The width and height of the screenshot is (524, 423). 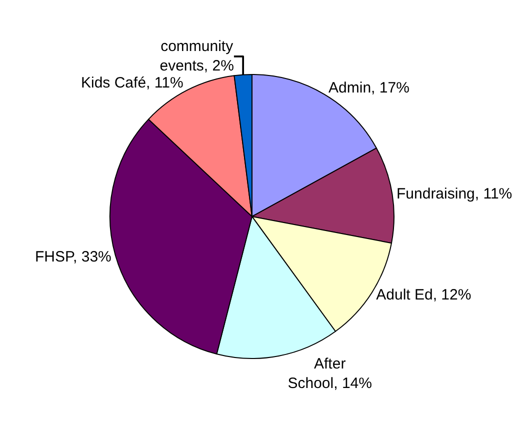 I want to click on slice-label: Adult Ed, 12%, so click(x=424, y=295).